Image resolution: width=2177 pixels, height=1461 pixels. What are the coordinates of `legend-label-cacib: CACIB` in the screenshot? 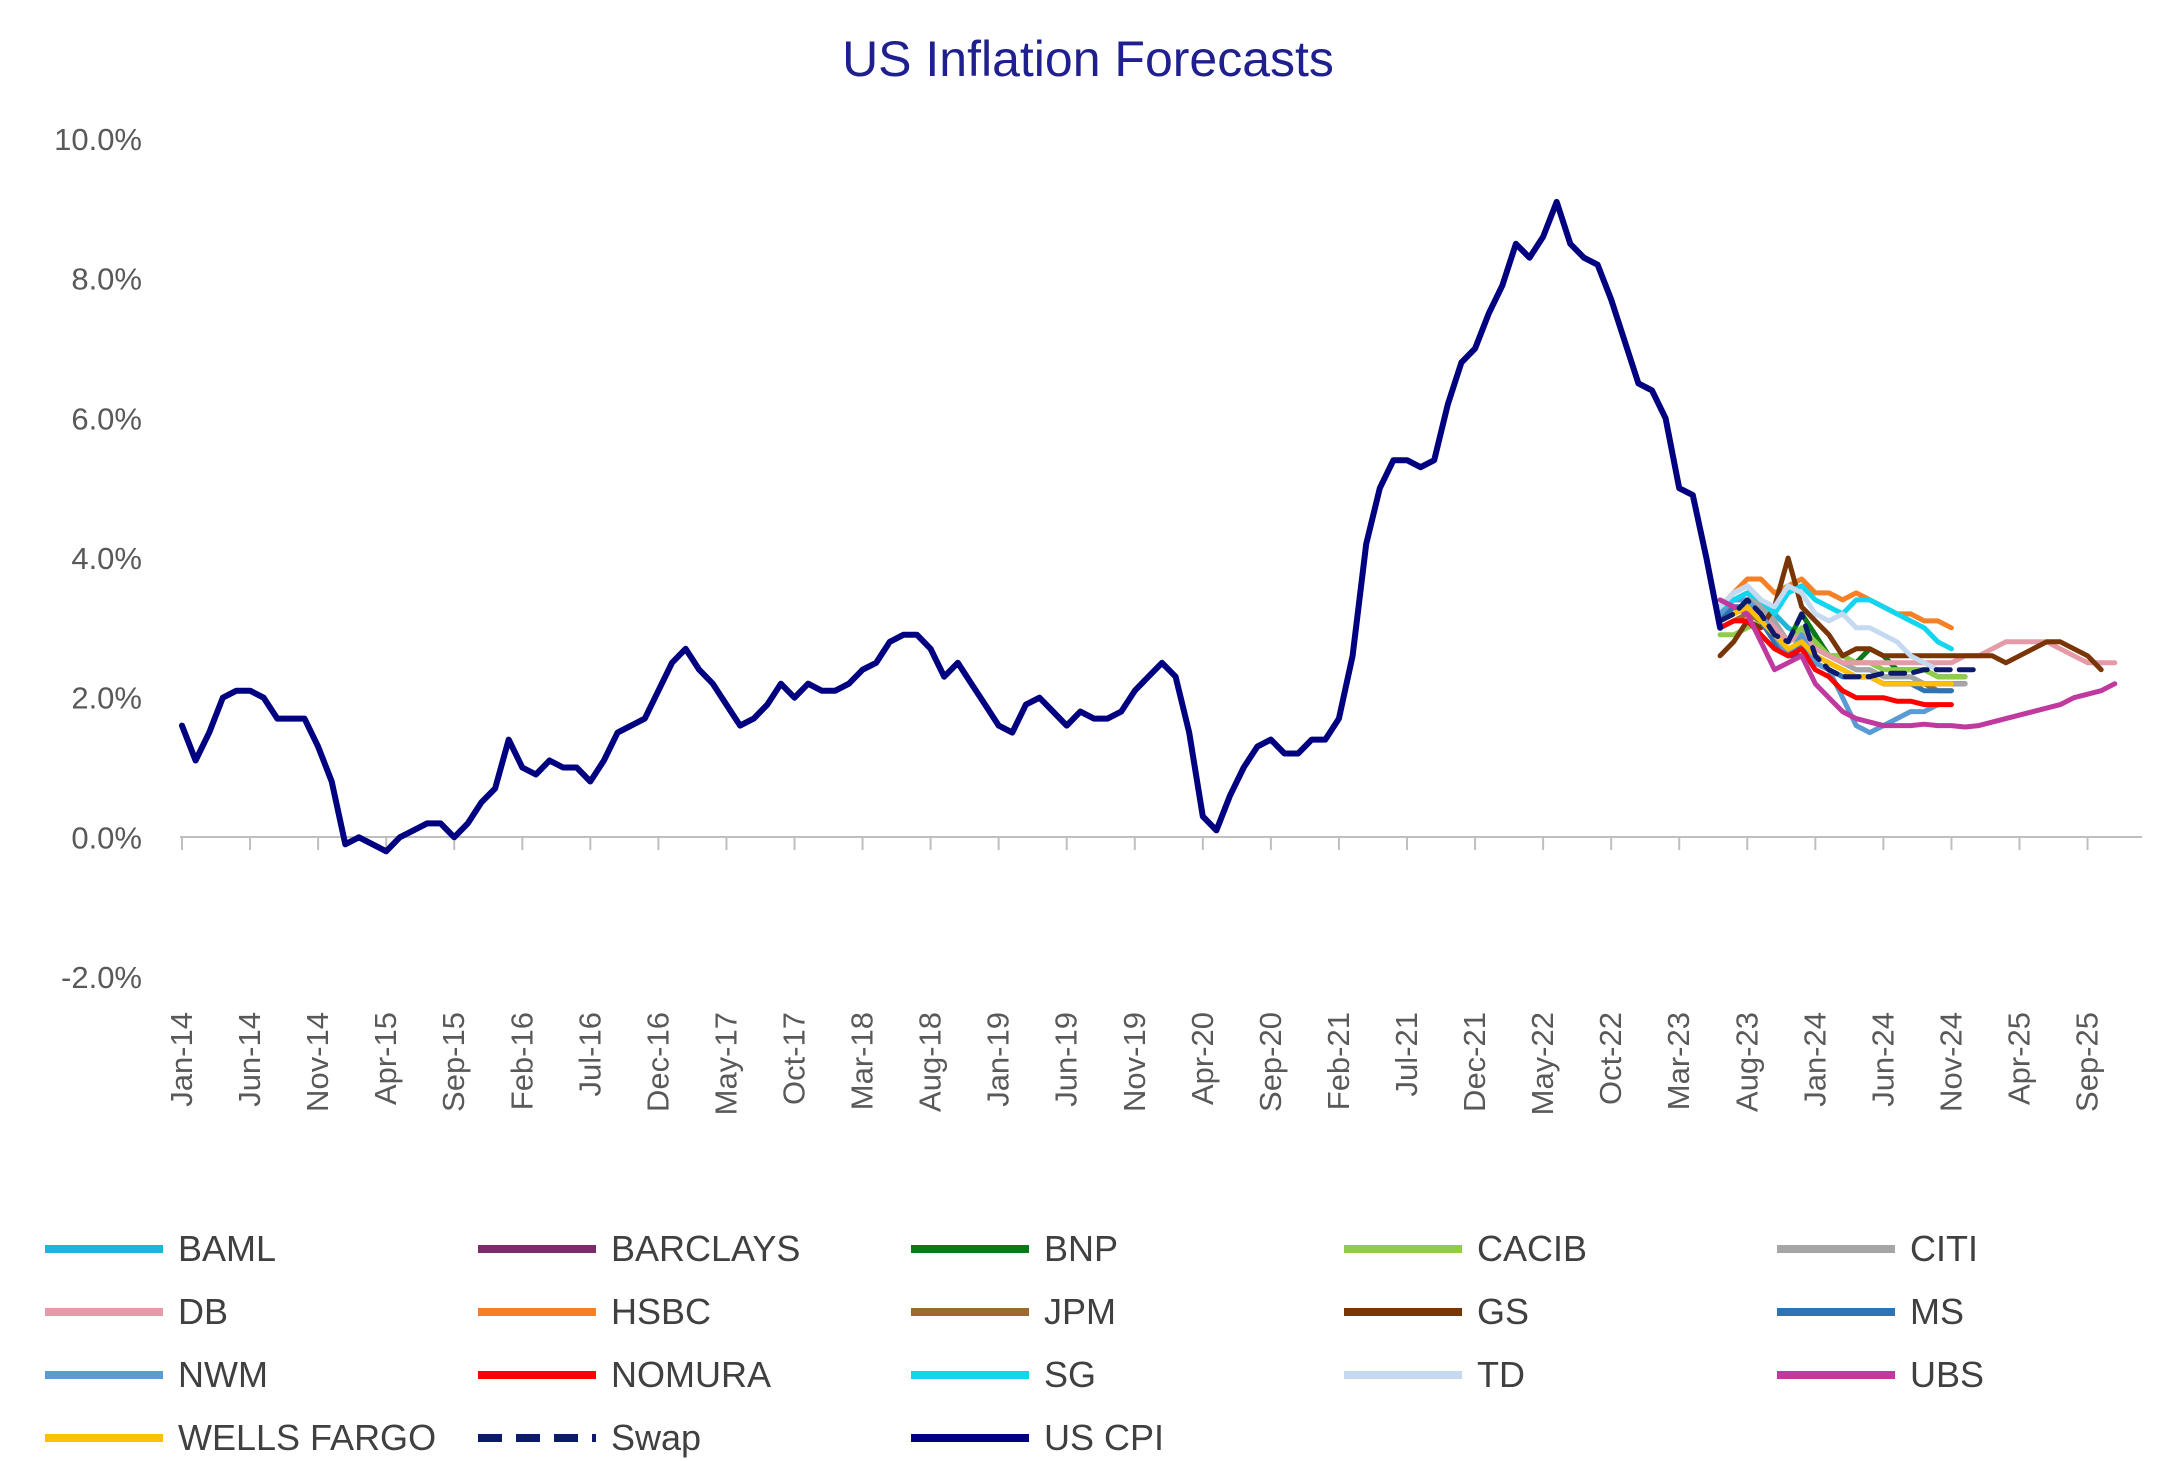 It's located at (1532, 1248).